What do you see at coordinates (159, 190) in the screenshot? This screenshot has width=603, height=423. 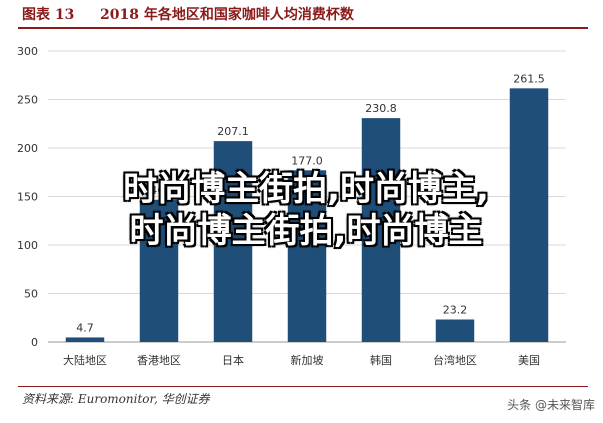 I see `data-label: 146.6` at bounding box center [159, 190].